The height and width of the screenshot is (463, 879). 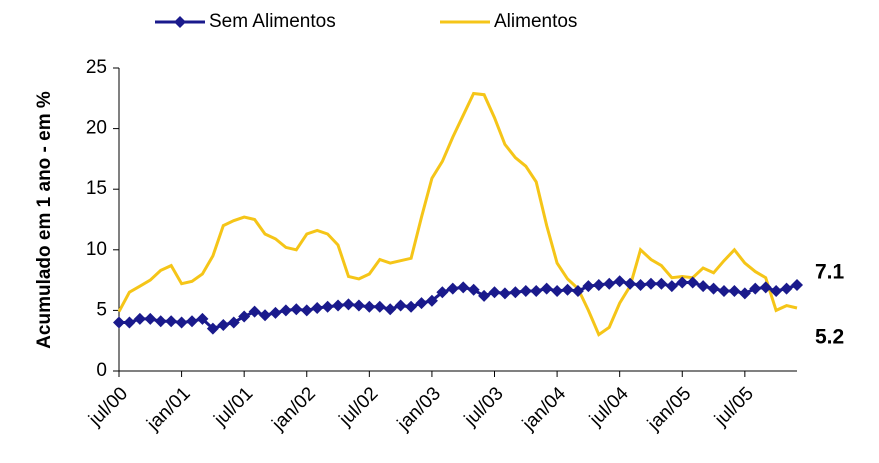 What do you see at coordinates (294, 409) in the screenshot?
I see `x-tick-label: jan/02` at bounding box center [294, 409].